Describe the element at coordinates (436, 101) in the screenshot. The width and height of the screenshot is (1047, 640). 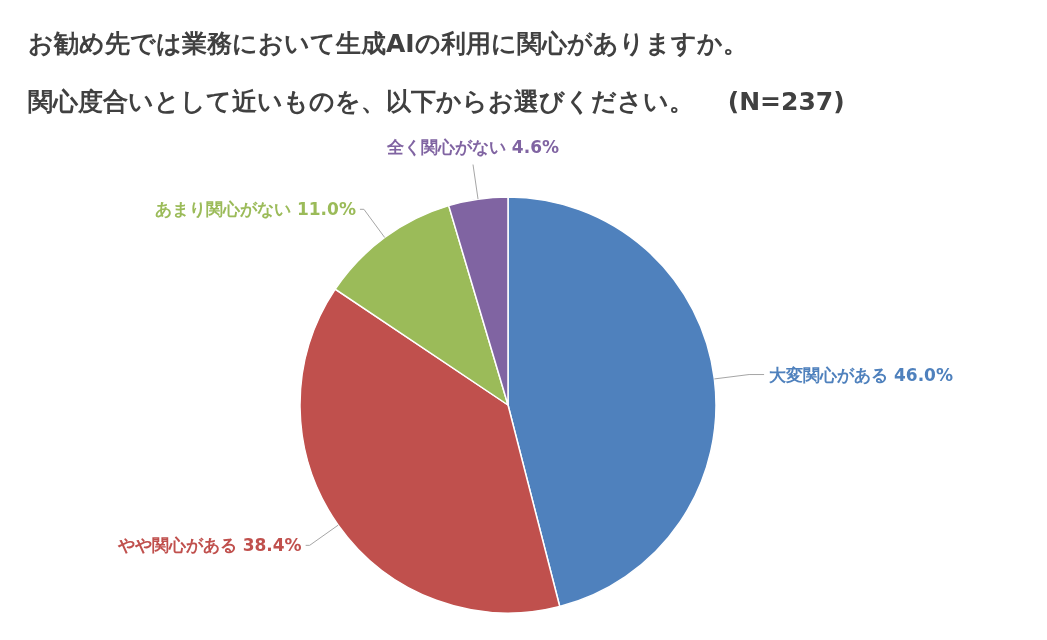
I see `chart-subtitle: 関心度合いとして近いものを、以下からお選びください。 (N=237)` at that location.